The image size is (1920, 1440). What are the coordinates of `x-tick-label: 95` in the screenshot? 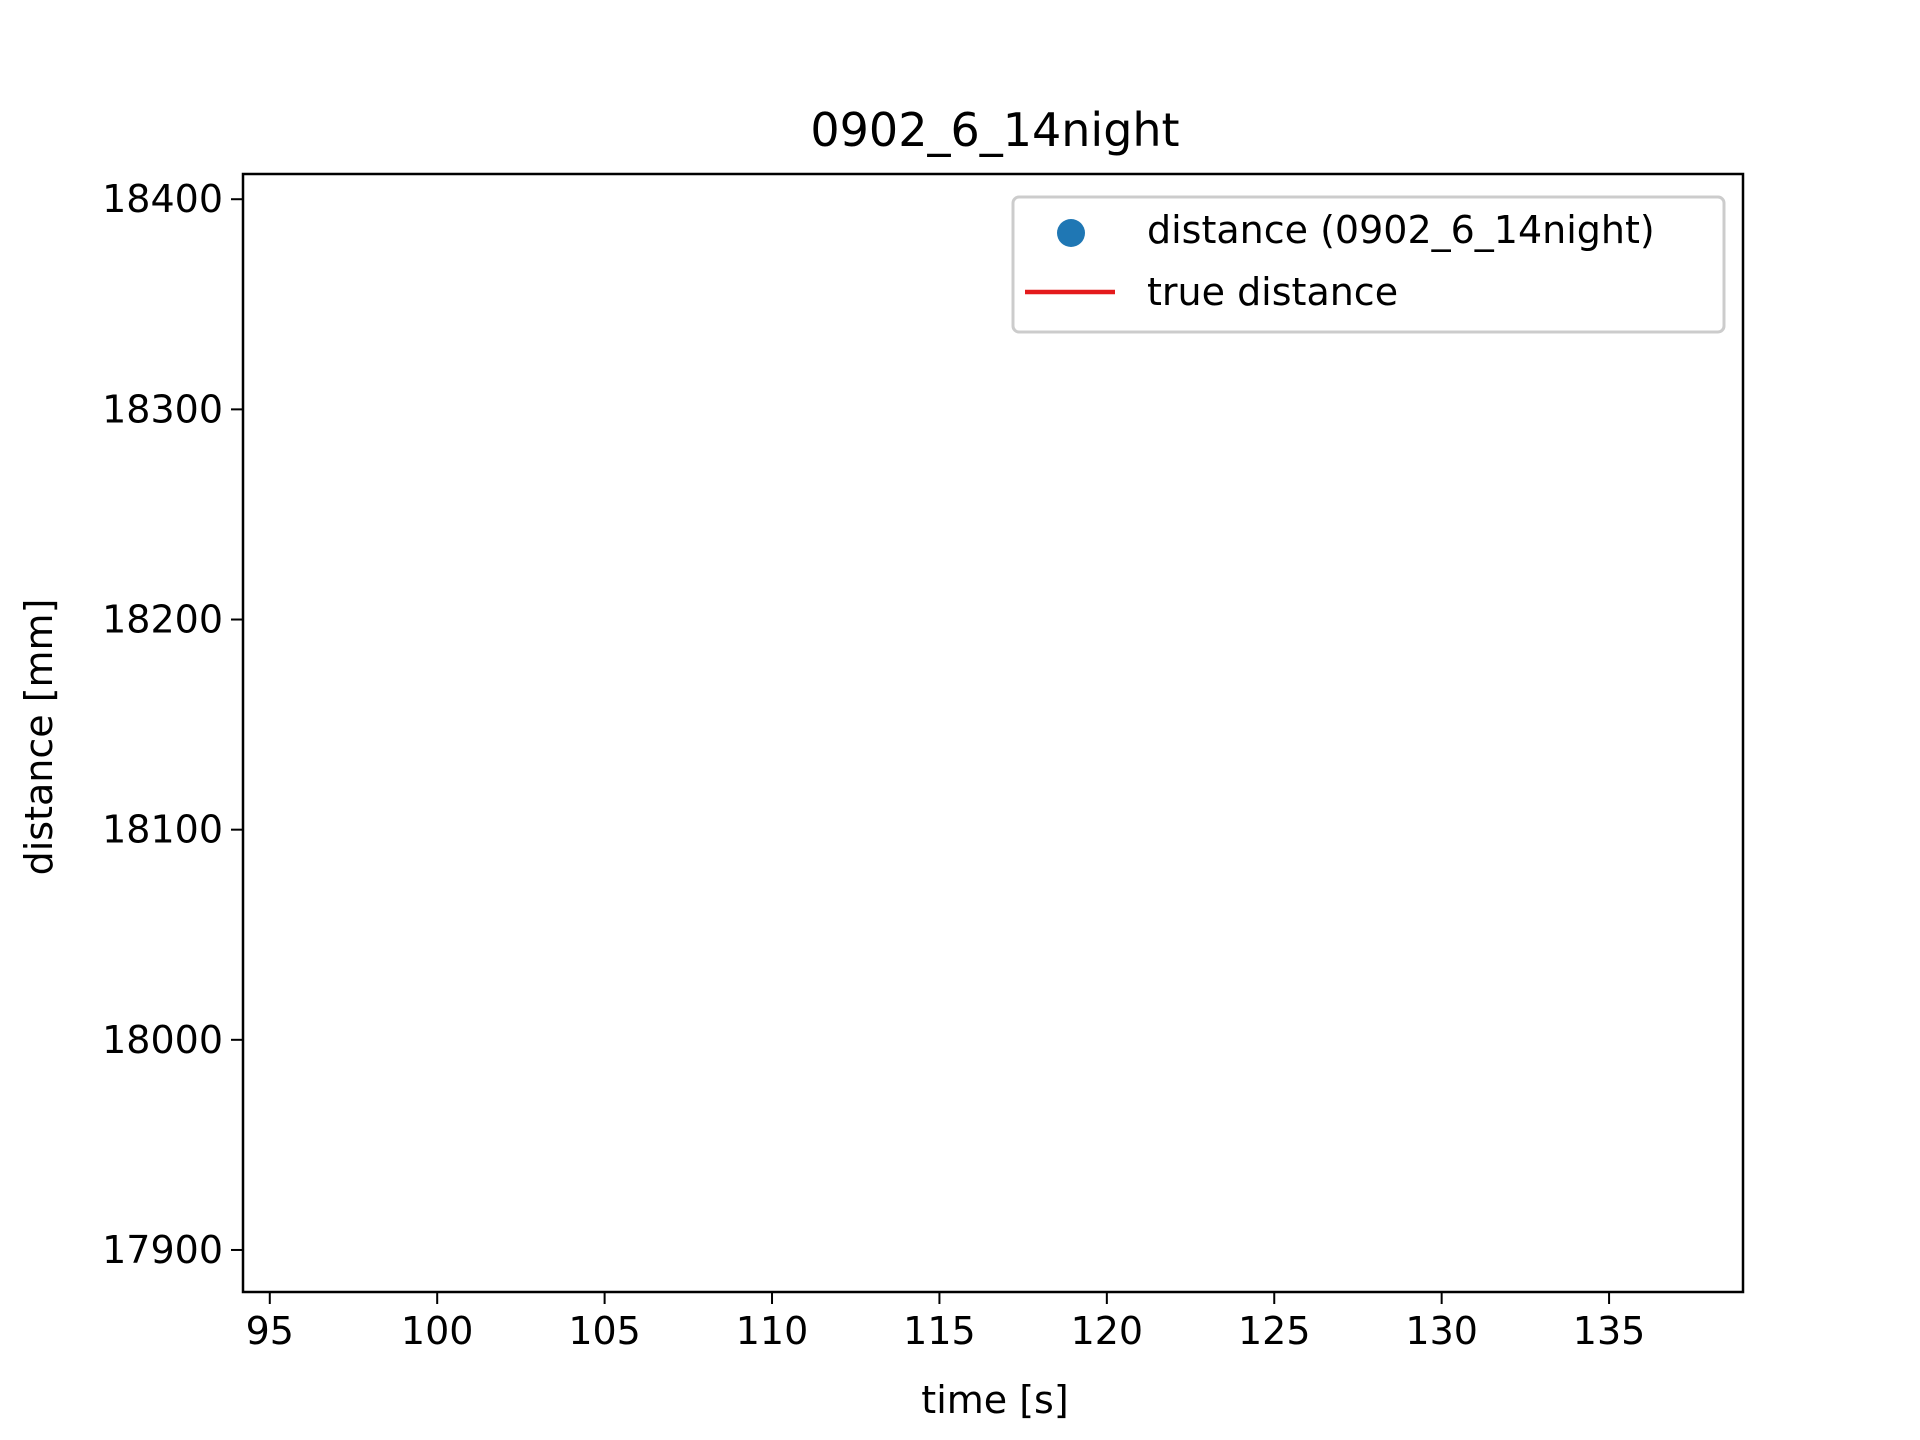 It's located at (270, 1331).